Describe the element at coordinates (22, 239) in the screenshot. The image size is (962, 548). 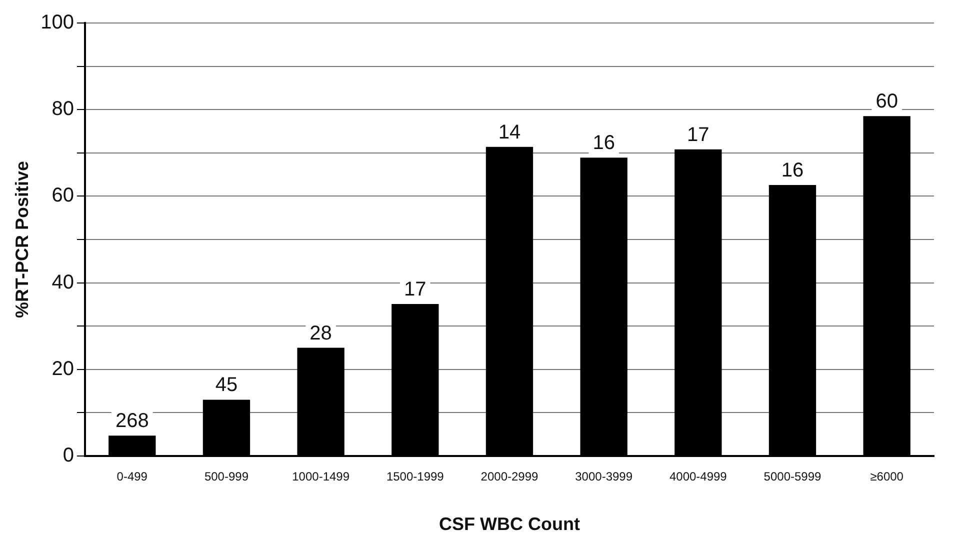
I see `y-axis-title: %RT-PCR Positive` at that location.